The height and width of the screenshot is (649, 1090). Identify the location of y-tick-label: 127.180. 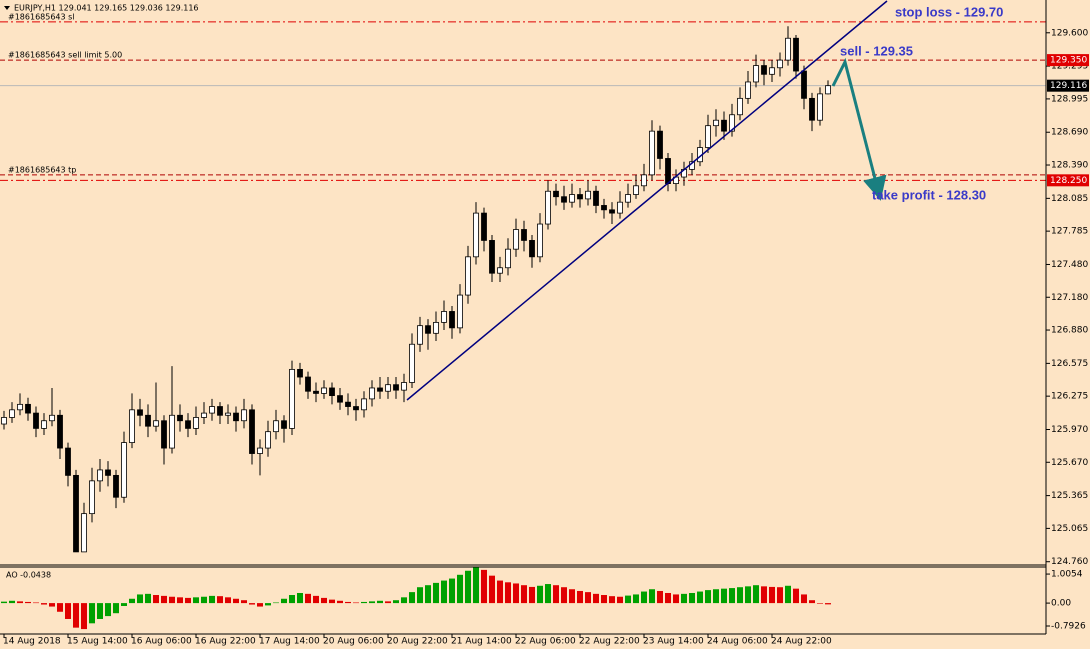
(1069, 298).